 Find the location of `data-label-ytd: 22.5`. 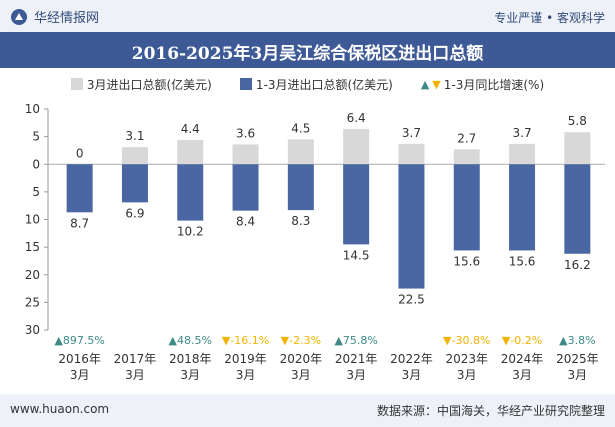

data-label-ytd: 22.5 is located at coordinates (411, 300).